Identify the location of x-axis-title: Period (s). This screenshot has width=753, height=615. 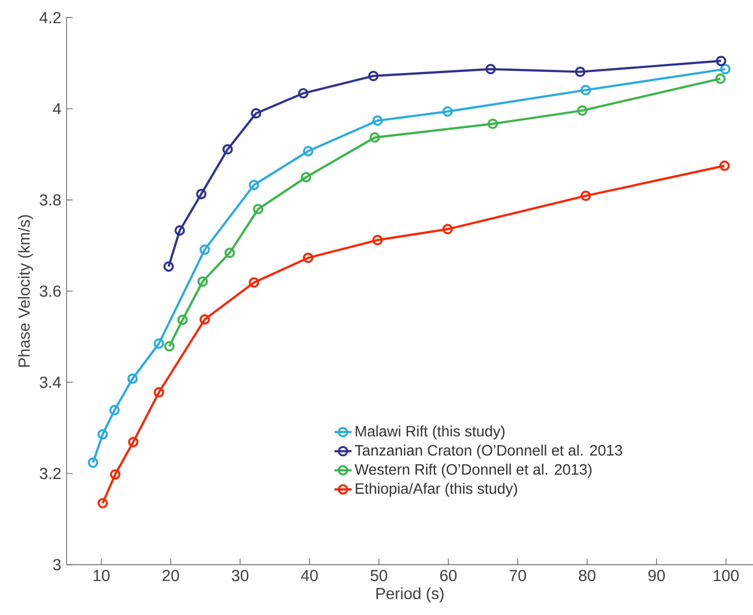
(410, 594).